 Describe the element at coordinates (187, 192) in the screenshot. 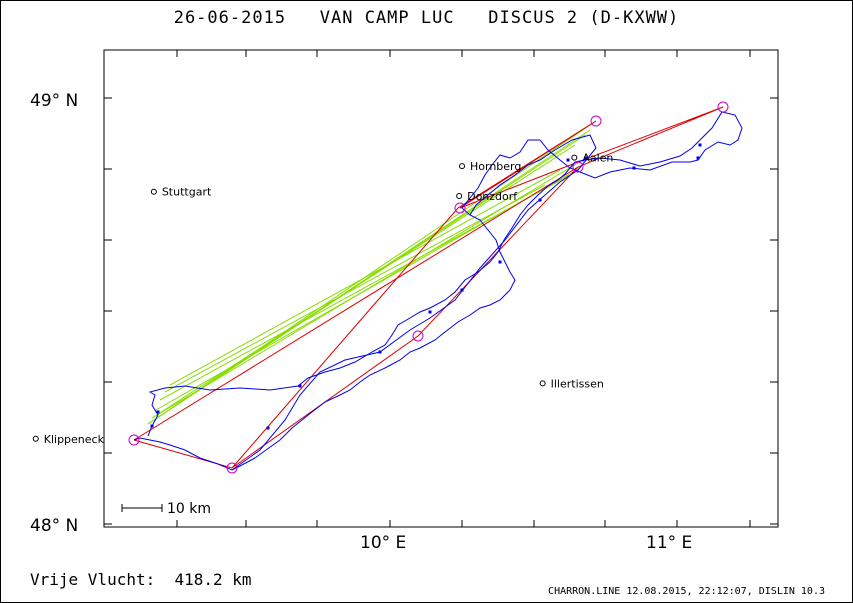

I see `place-label: Stuttgart` at that location.